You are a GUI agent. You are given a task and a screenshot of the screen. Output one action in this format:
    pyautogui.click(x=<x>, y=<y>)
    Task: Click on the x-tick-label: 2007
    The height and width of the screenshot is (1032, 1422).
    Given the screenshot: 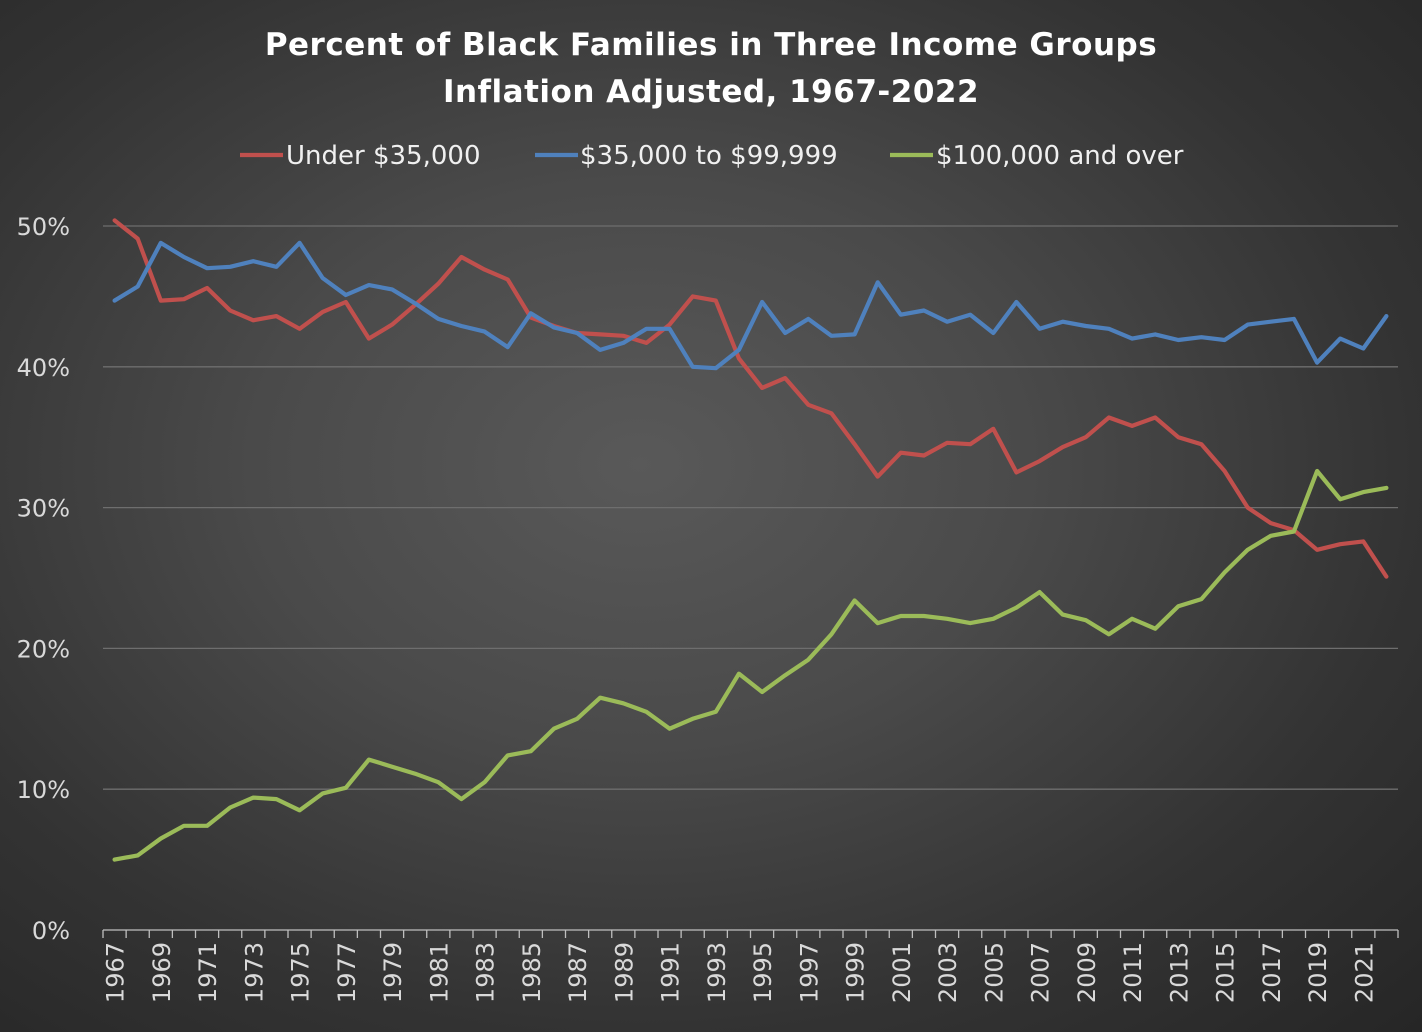 What is the action you would take?
    pyautogui.click(x=1041, y=972)
    